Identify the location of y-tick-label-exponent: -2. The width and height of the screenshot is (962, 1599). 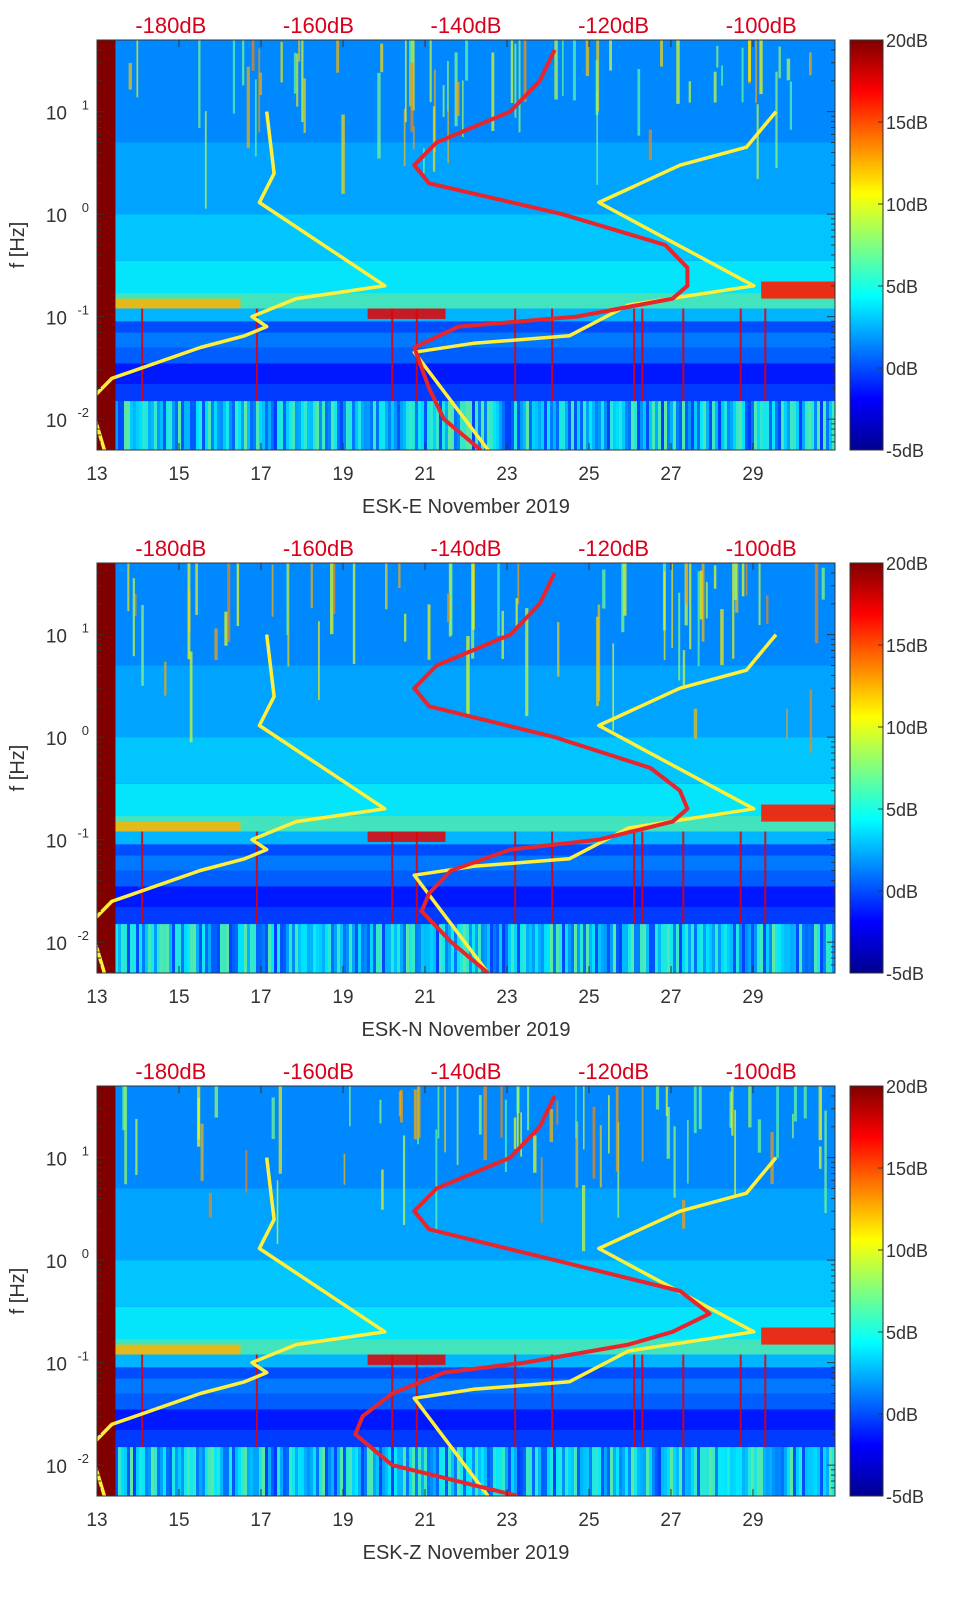
(83, 1458).